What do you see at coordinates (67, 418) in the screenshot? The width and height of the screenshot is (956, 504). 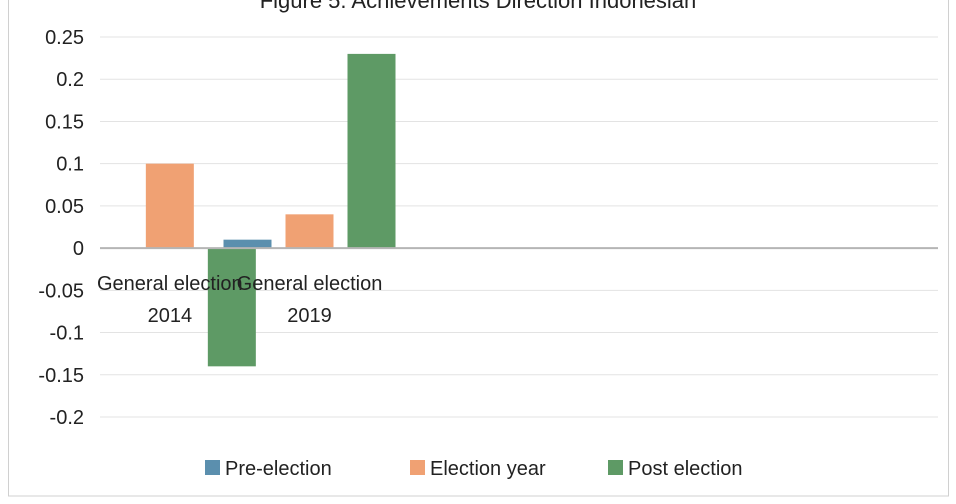 I see `y-tick-label: -0.2` at bounding box center [67, 418].